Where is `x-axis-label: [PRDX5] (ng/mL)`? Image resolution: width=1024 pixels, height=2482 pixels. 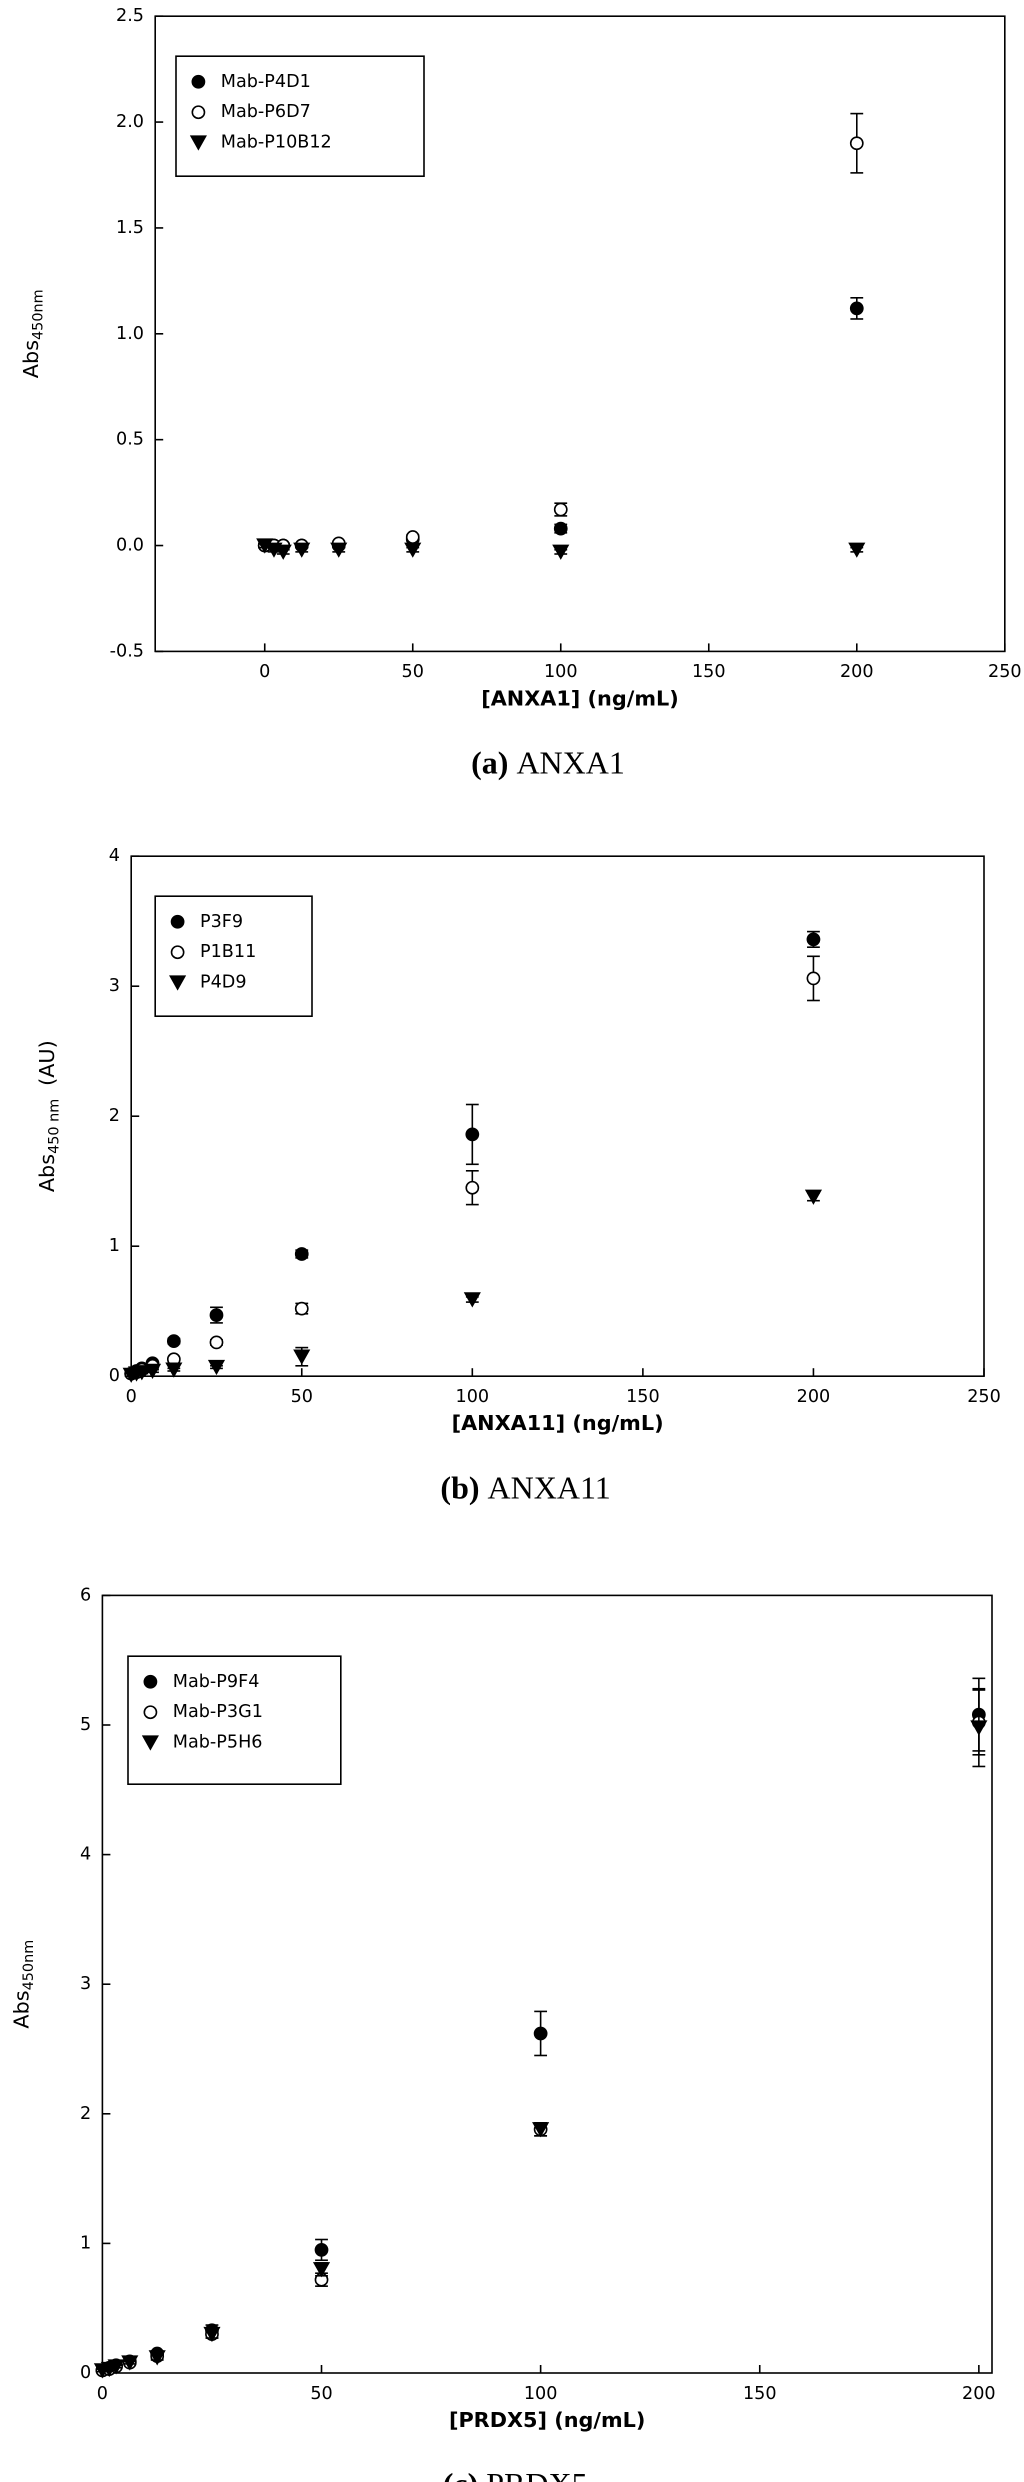 x-axis-label: [PRDX5] (ng/mL) is located at coordinates (547, 2420).